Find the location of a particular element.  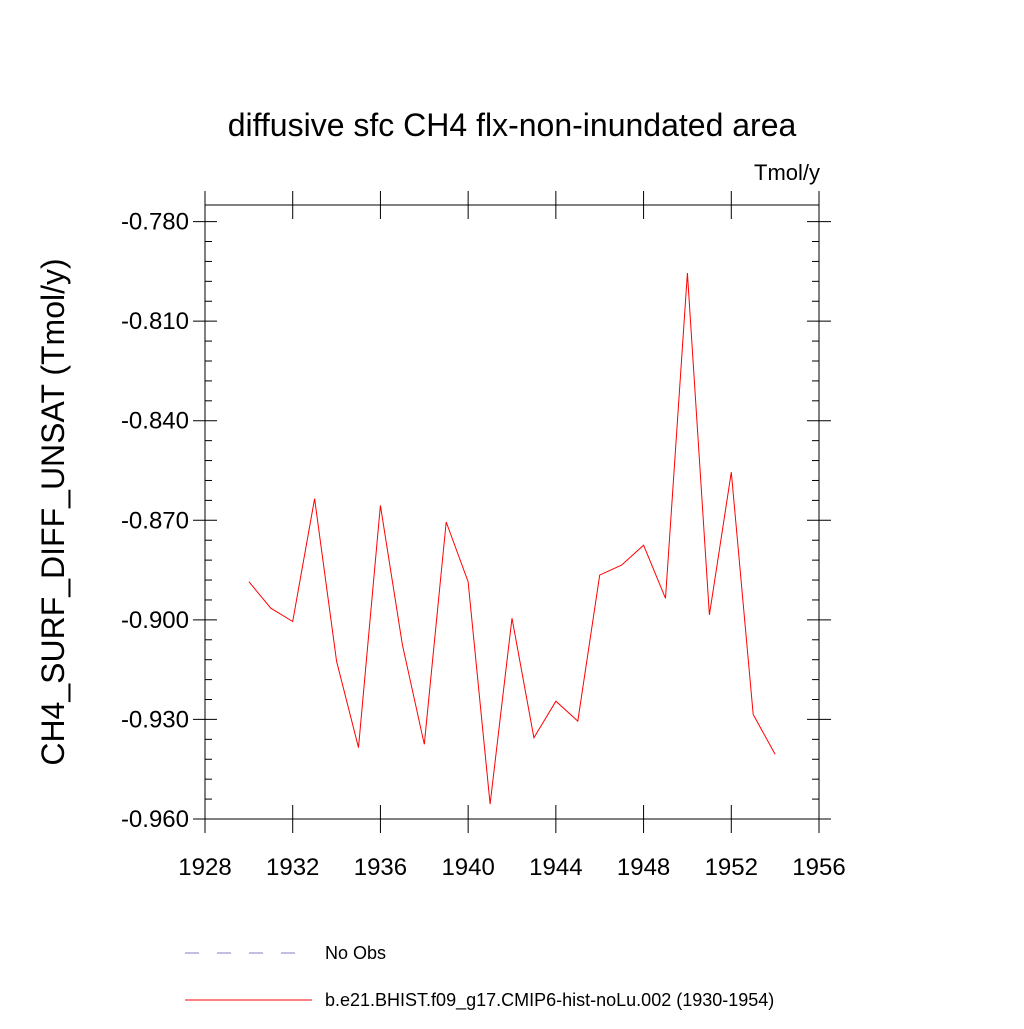

y-axis-label: CH4_SURF_DIFF_UNSAT (Tmol/y) is located at coordinates (53, 511).